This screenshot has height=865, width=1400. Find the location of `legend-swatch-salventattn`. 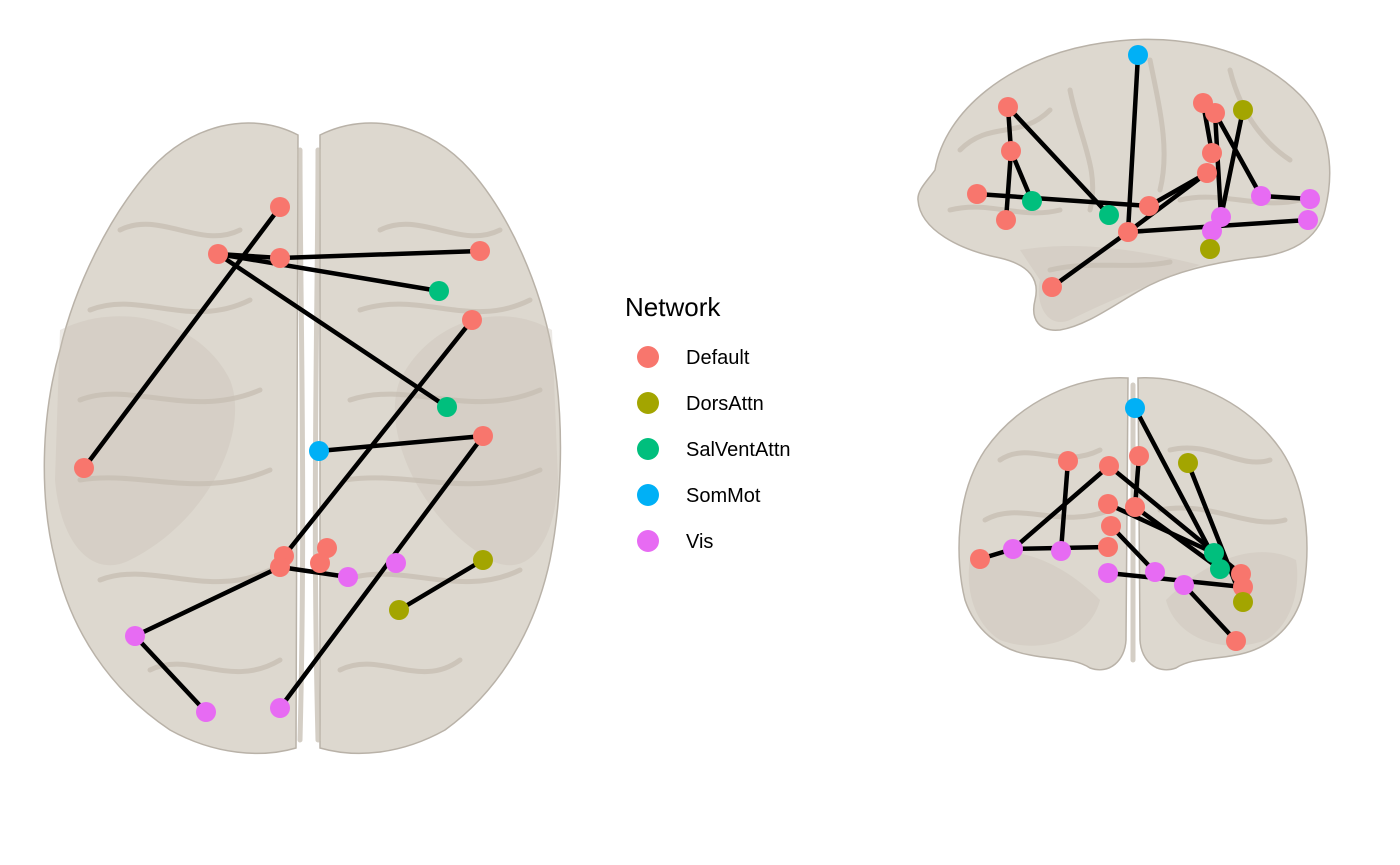

legend-swatch-salventattn is located at coordinates (648, 449).